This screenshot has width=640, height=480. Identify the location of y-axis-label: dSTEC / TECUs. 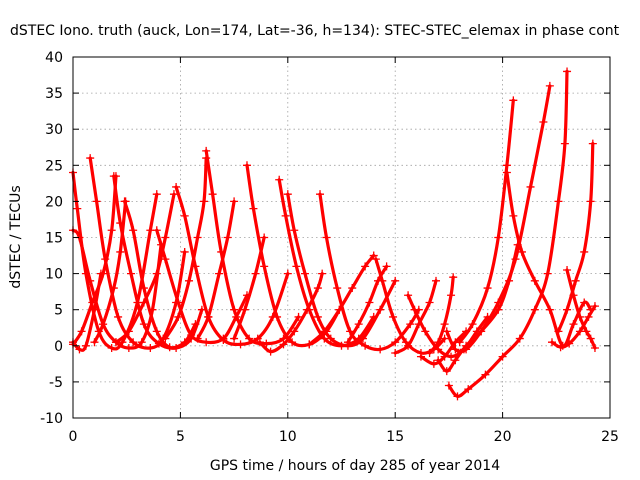
(16, 236).